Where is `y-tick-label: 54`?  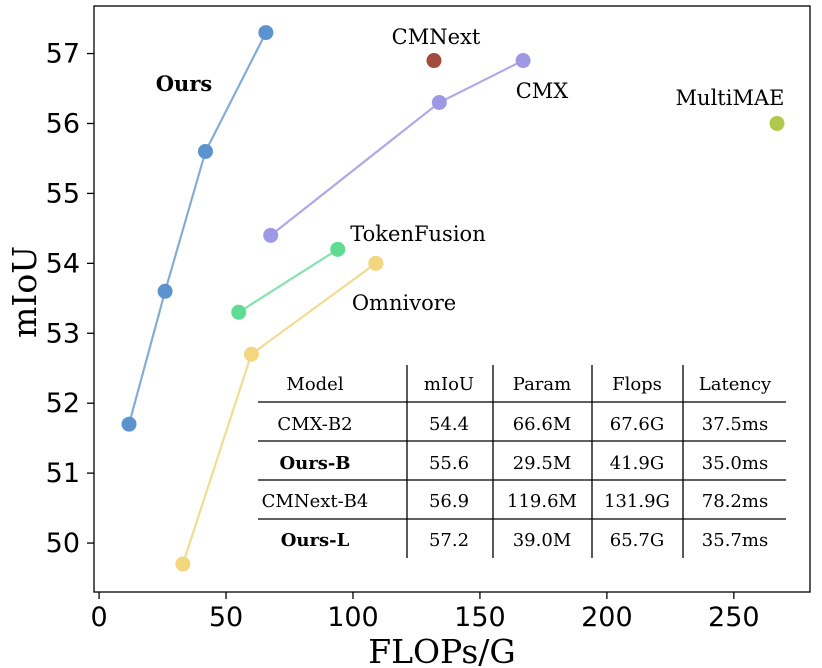
y-tick-label: 54 is located at coordinates (63, 263).